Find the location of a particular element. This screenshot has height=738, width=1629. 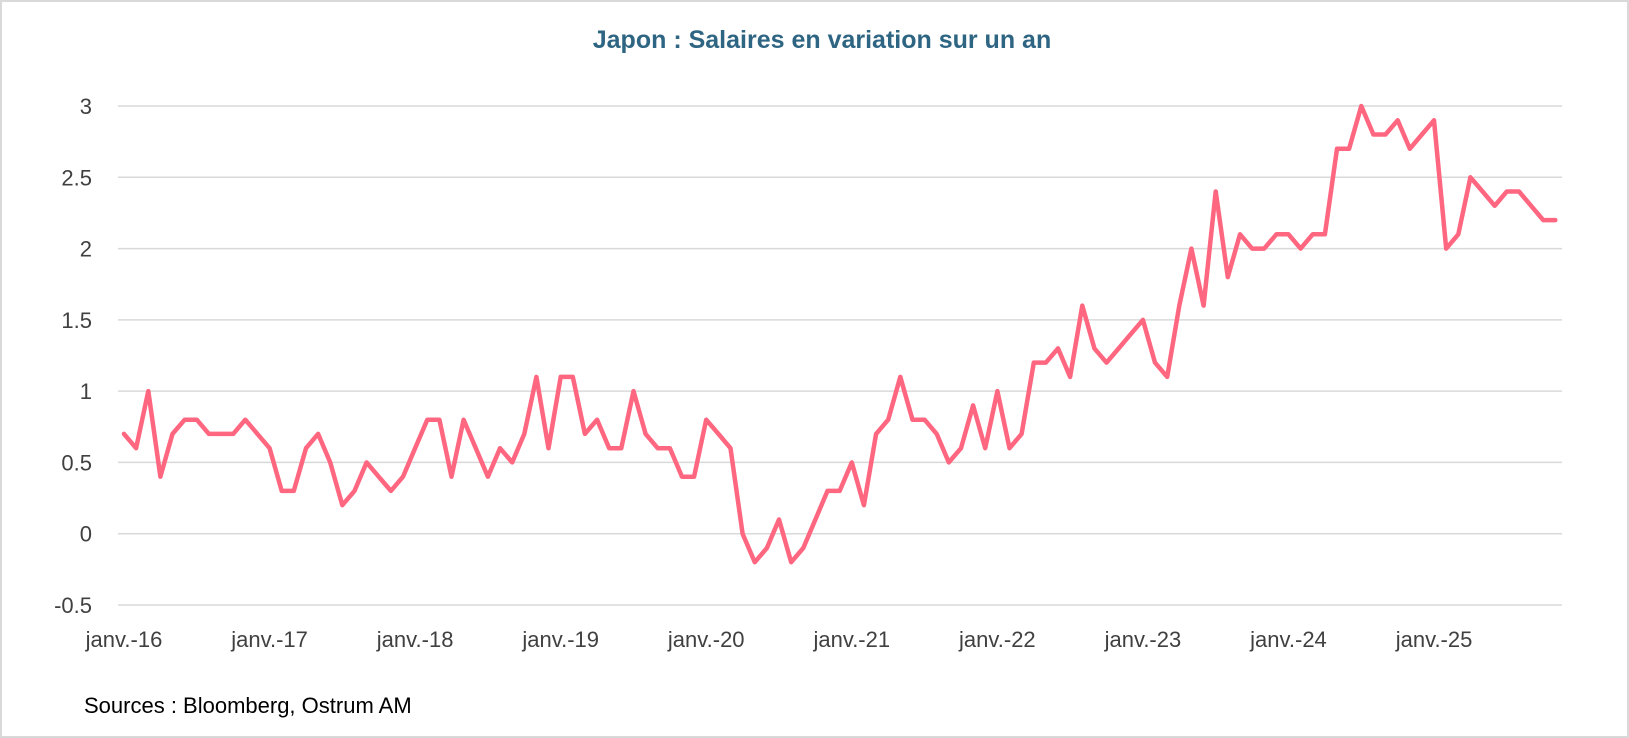

x-tick-label: janv.-21 is located at coordinates (851, 639).